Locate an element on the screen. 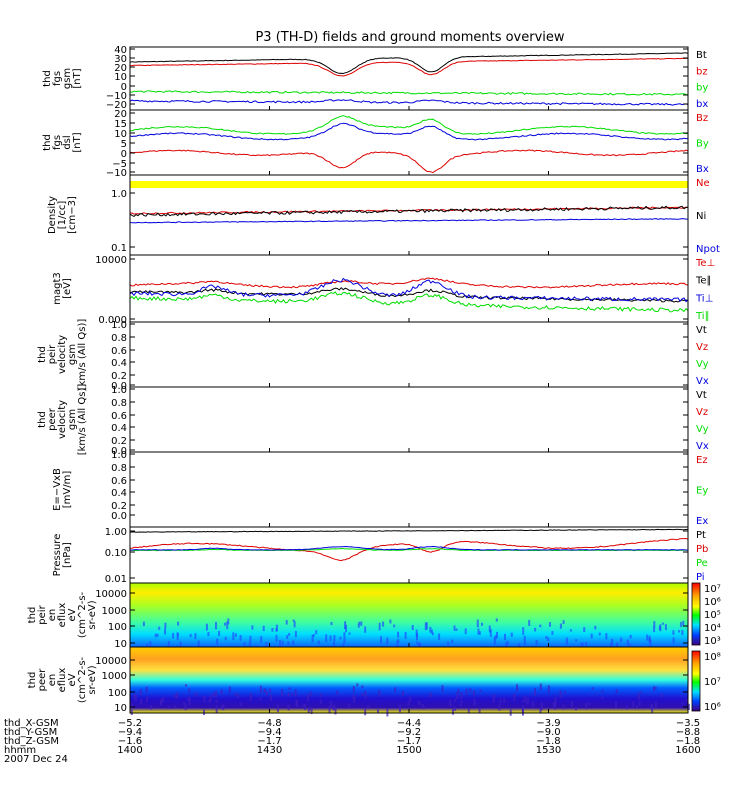 The image size is (750, 804). ylabel-line: en is located at coordinates (52, 615).